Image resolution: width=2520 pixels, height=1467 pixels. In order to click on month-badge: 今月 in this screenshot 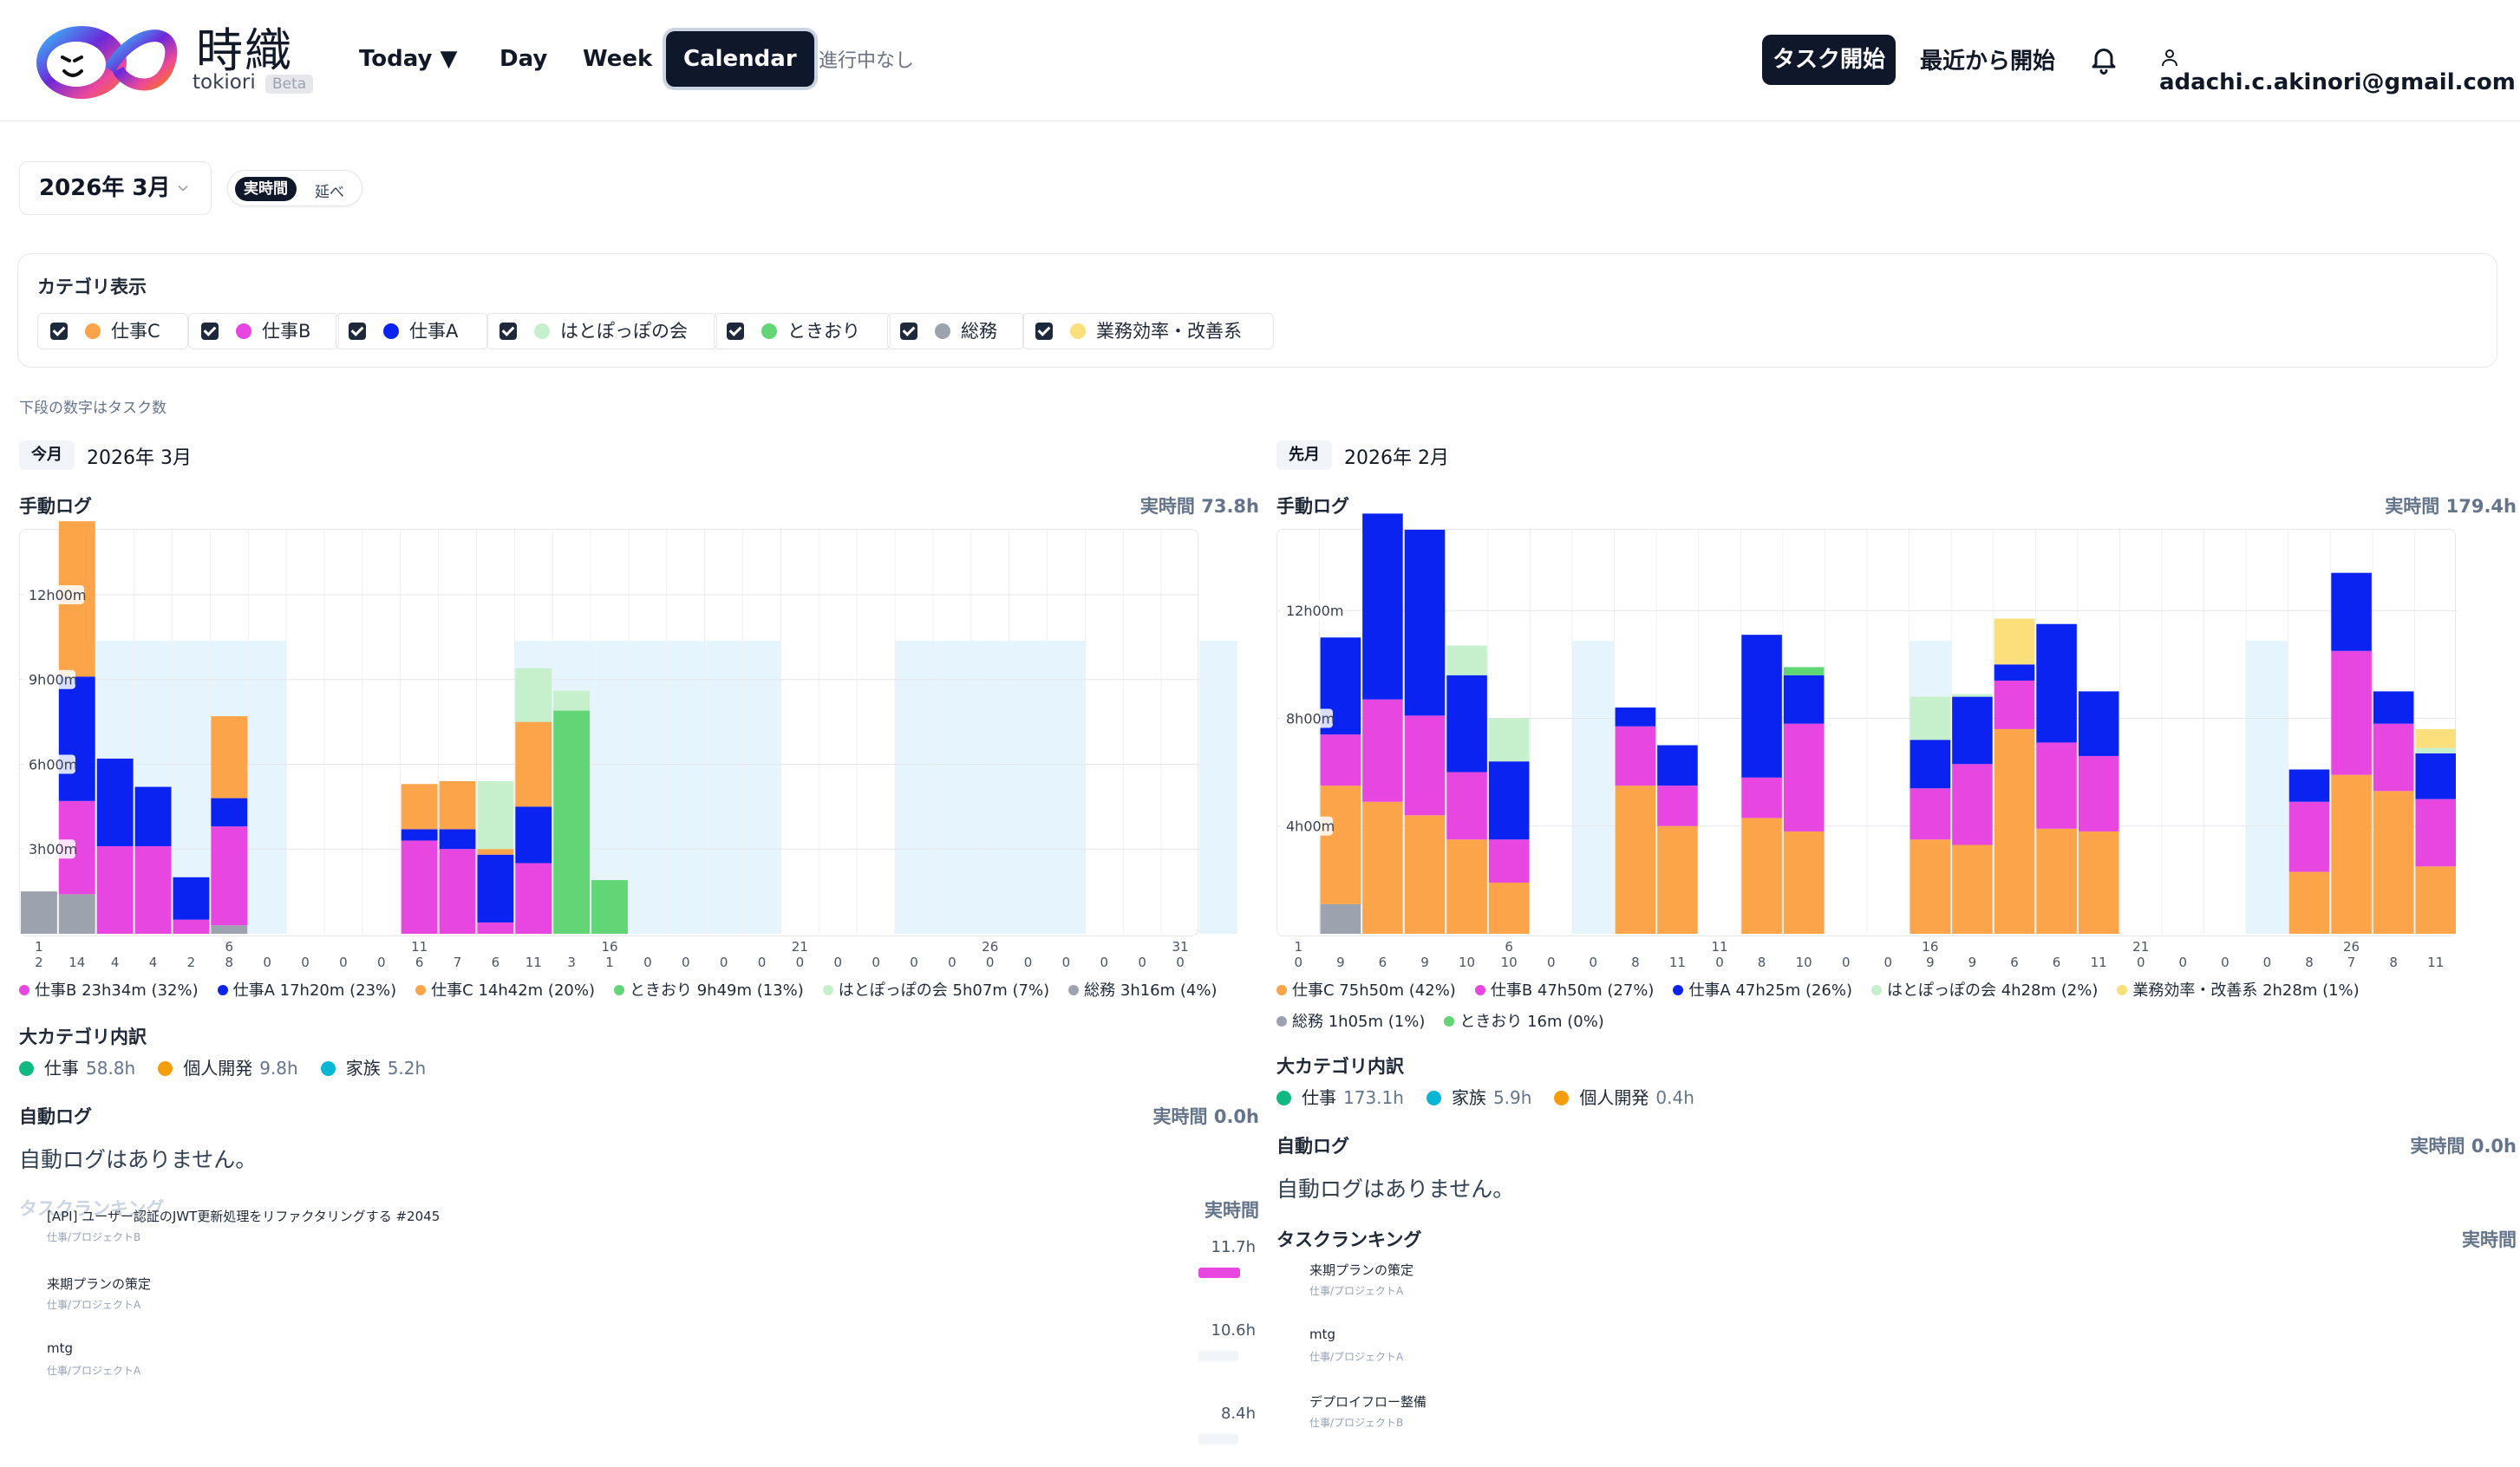, I will do `click(47, 455)`.